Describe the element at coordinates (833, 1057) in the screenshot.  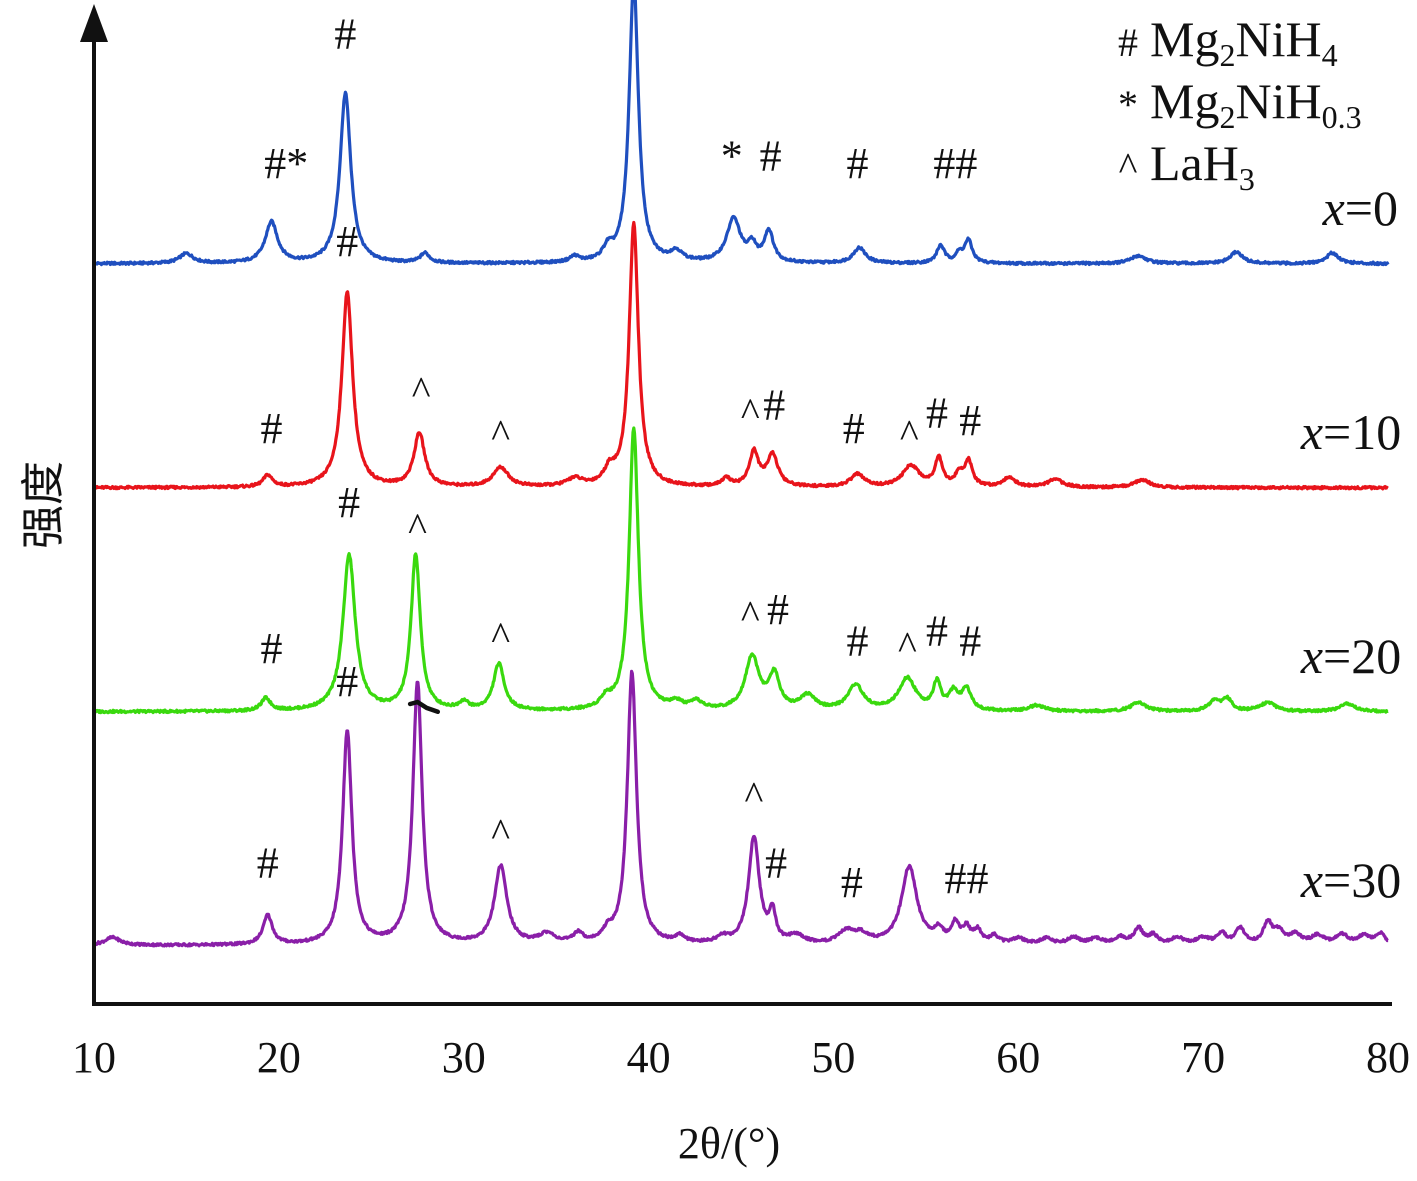
I see `x-tick-label-50: 50` at that location.